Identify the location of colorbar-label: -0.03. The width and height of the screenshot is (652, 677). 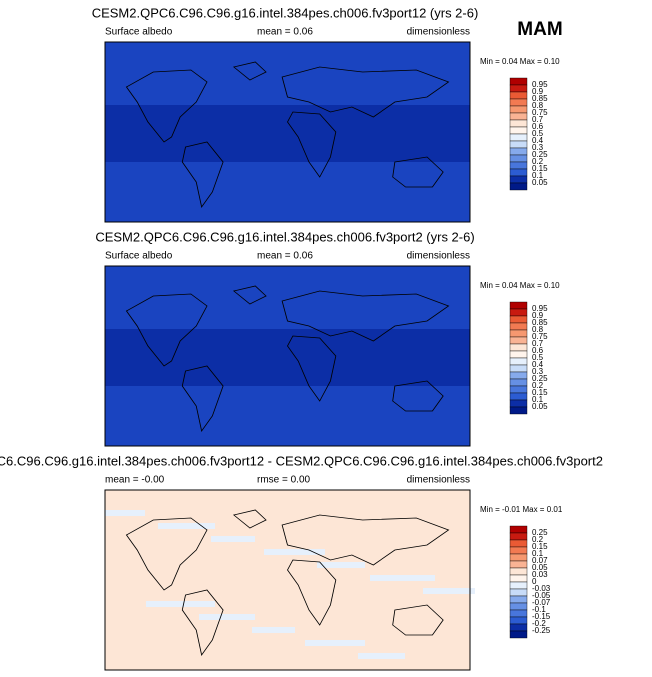
(541, 588).